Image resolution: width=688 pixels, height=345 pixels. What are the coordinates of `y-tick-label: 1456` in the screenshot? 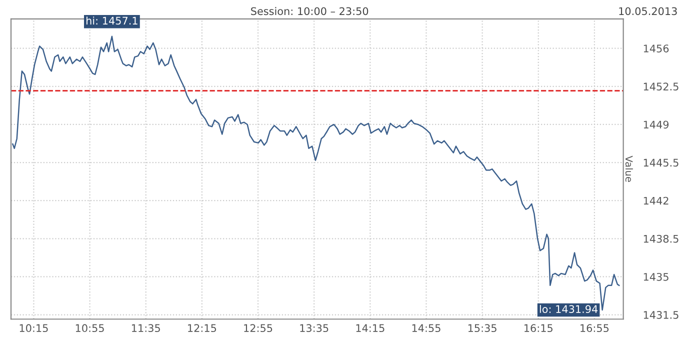 It's located at (656, 48).